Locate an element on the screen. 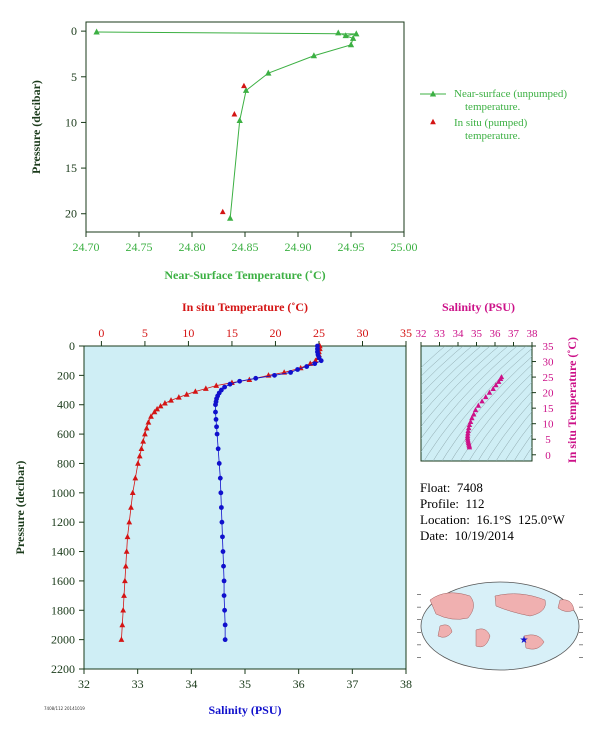  pressure-tick-label: 1000 is located at coordinates (63, 493).